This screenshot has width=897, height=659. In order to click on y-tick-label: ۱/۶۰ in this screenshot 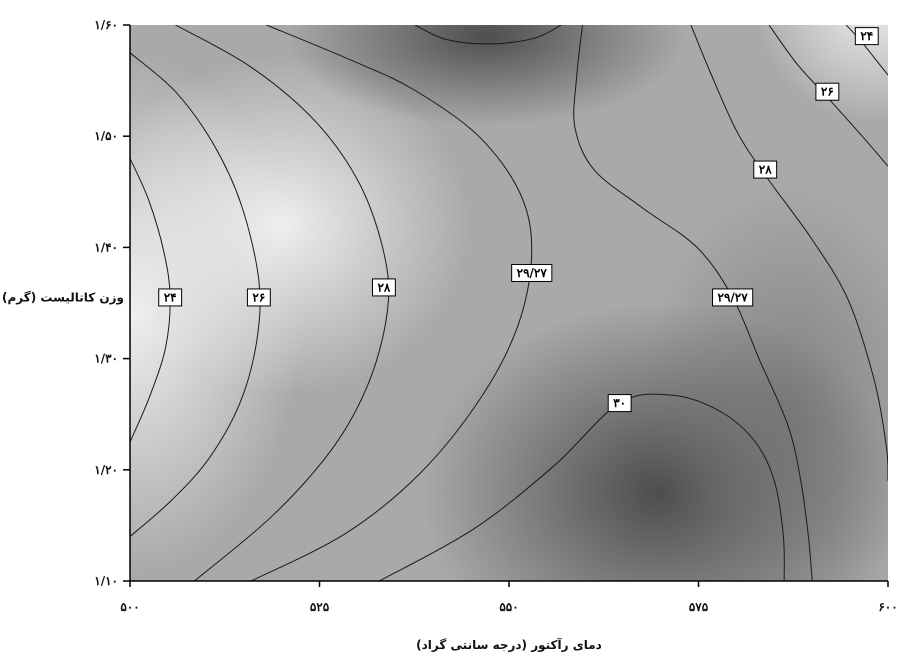, I will do `click(106, 25)`.